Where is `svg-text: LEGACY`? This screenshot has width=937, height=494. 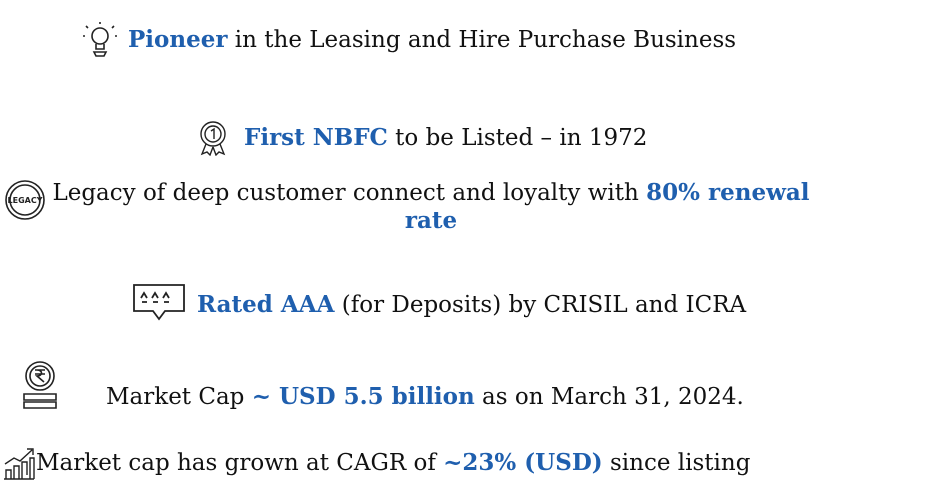 svg-text: LEGACY is located at coordinates (25, 200).